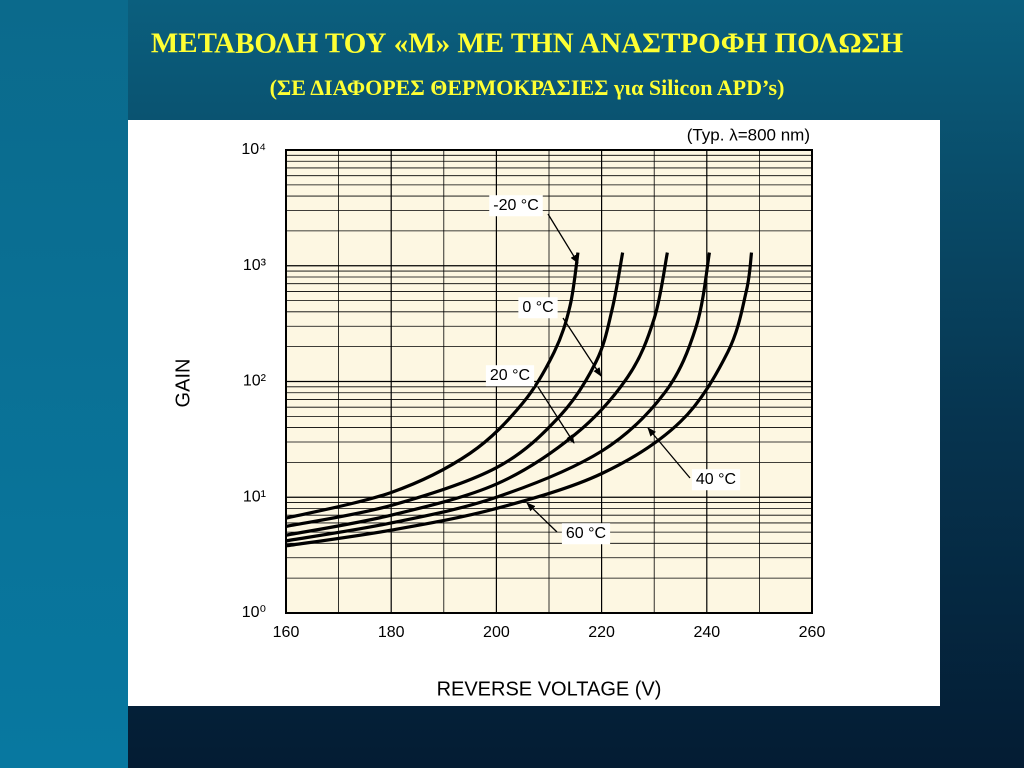 The width and height of the screenshot is (1024, 768). I want to click on x-tick-label: 180, so click(391, 632).